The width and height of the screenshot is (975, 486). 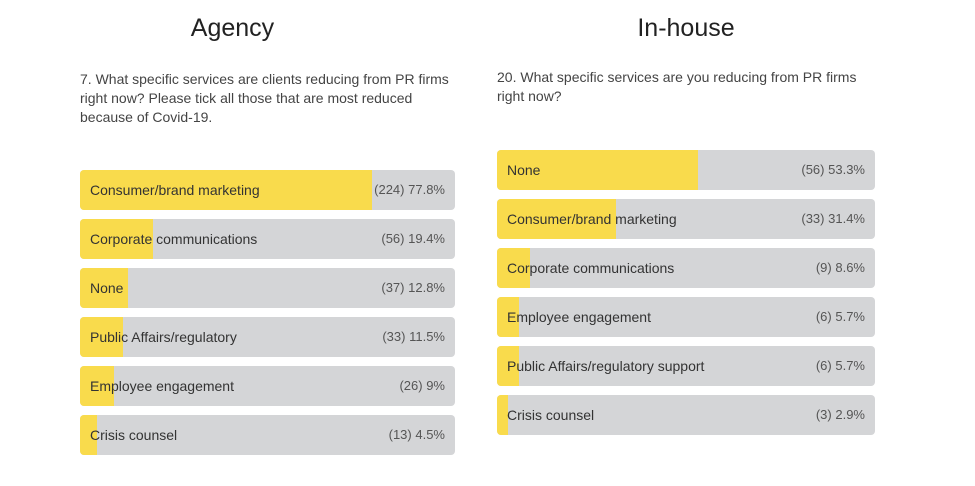 I want to click on bar-value-label: (3) 2.9%, so click(x=840, y=415).